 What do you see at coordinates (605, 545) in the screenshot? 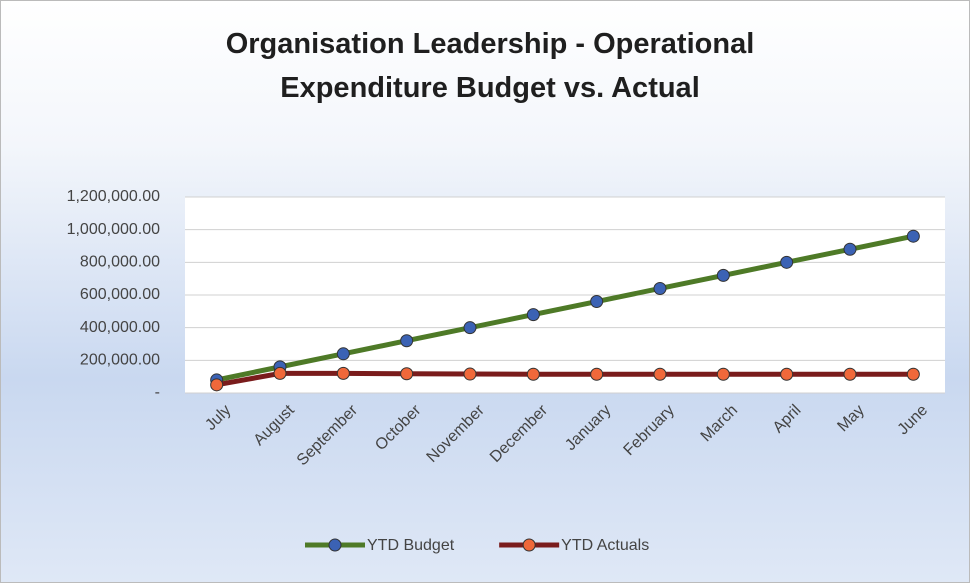
I see `legend-label: YTD Actuals` at bounding box center [605, 545].